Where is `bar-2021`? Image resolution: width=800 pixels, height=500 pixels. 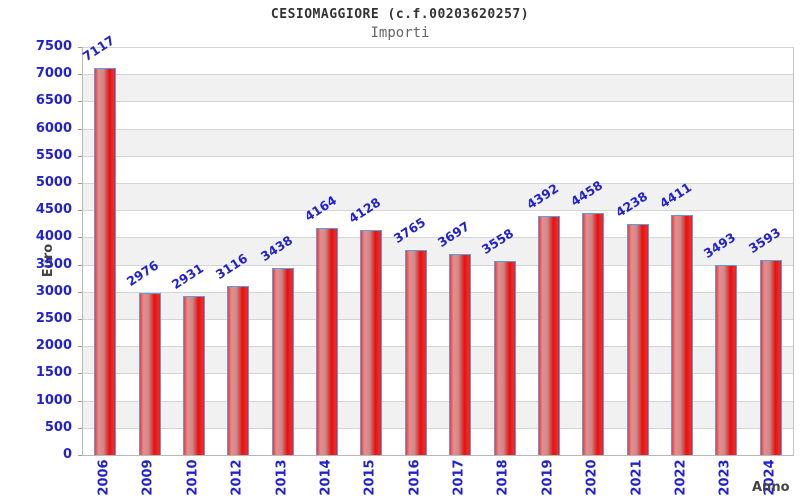 bar-2021 is located at coordinates (637, 339).